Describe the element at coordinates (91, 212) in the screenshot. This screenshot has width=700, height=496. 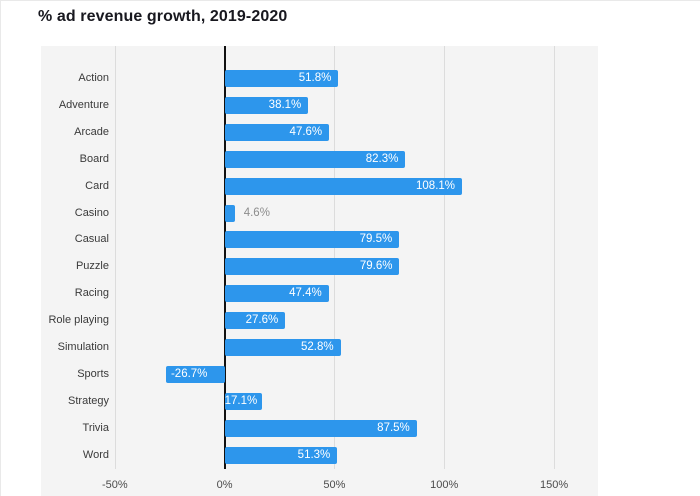
I see `category-label: Casino` at that location.